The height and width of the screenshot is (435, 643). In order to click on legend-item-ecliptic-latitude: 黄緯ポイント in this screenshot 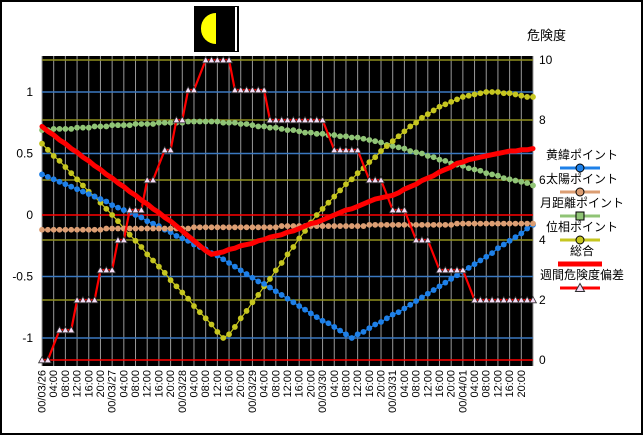, I will do `click(582, 161)`.